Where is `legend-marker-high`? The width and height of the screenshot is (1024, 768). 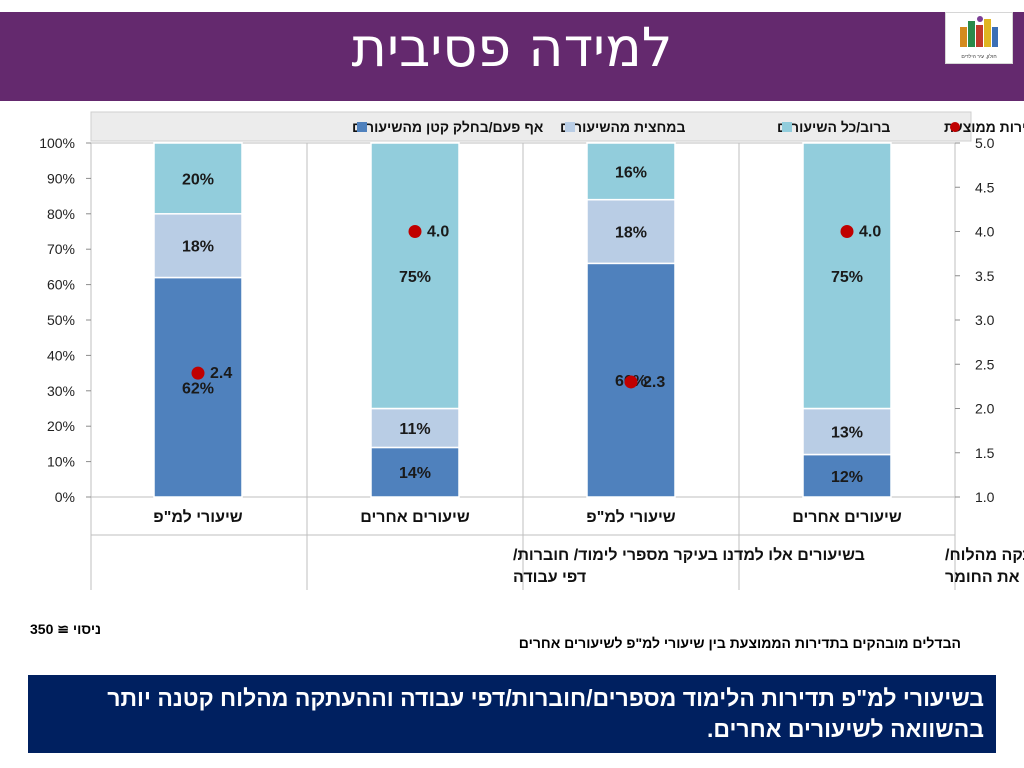 legend-marker-high is located at coordinates (787, 127).